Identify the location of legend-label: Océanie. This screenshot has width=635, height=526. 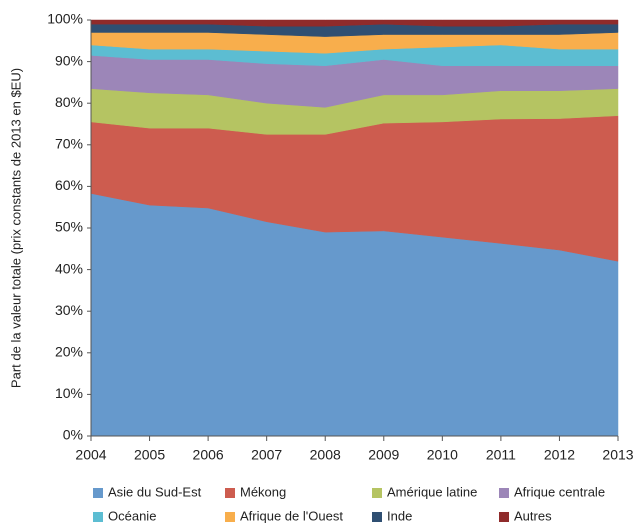
(132, 515).